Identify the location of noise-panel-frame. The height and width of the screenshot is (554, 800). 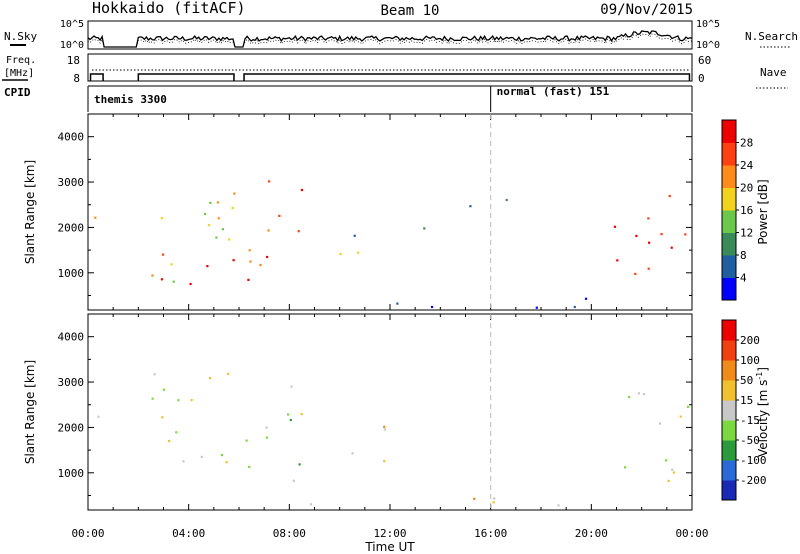
(390, 35).